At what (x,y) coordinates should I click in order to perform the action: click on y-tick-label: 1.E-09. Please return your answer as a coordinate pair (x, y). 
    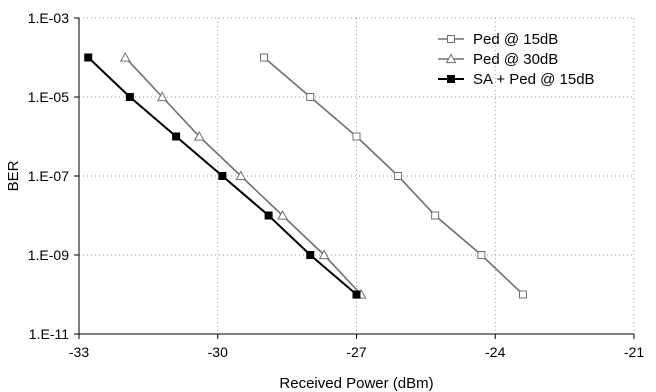
    Looking at the image, I should click on (48, 255).